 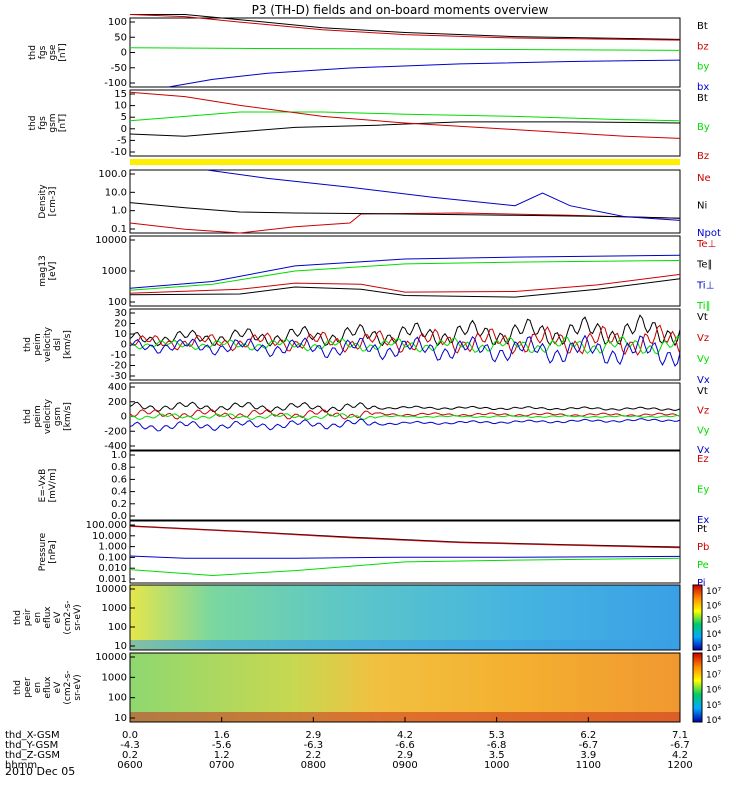 I want to click on series-temperature-Ti⊥, so click(x=405, y=271).